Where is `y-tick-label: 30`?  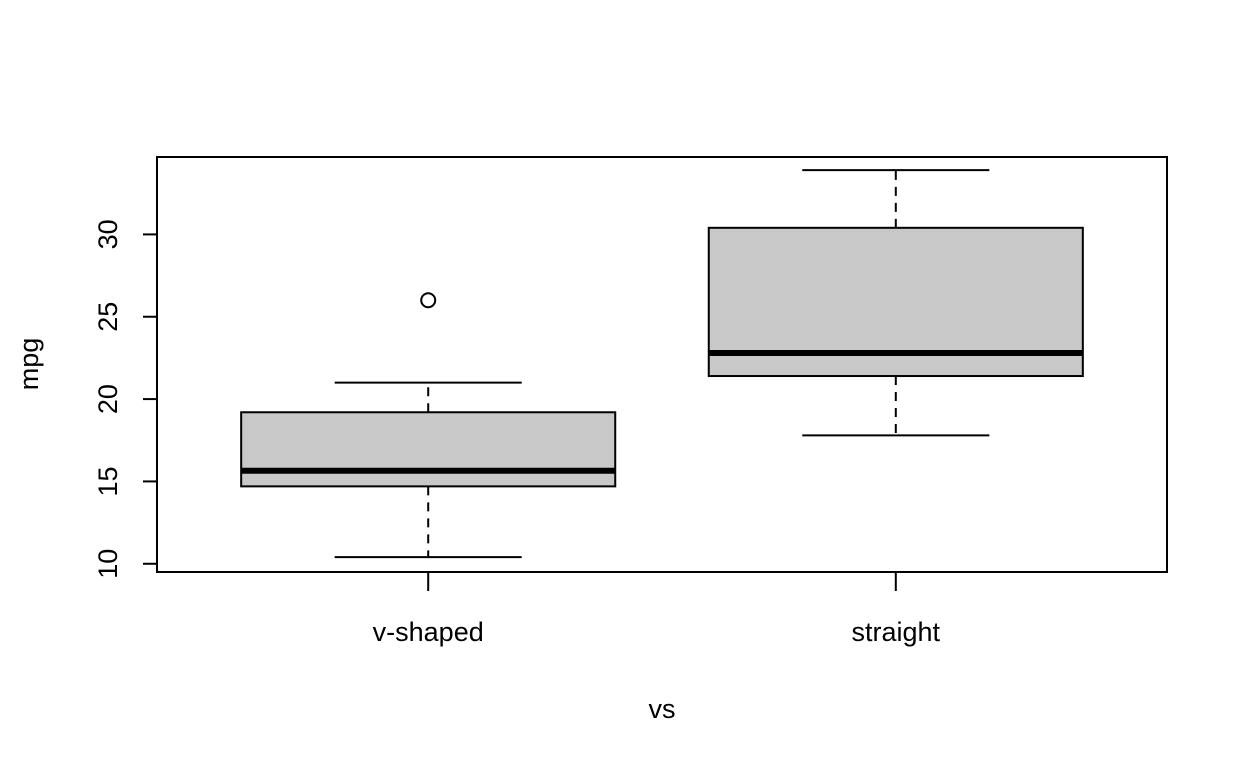 y-tick-label: 30 is located at coordinates (108, 234).